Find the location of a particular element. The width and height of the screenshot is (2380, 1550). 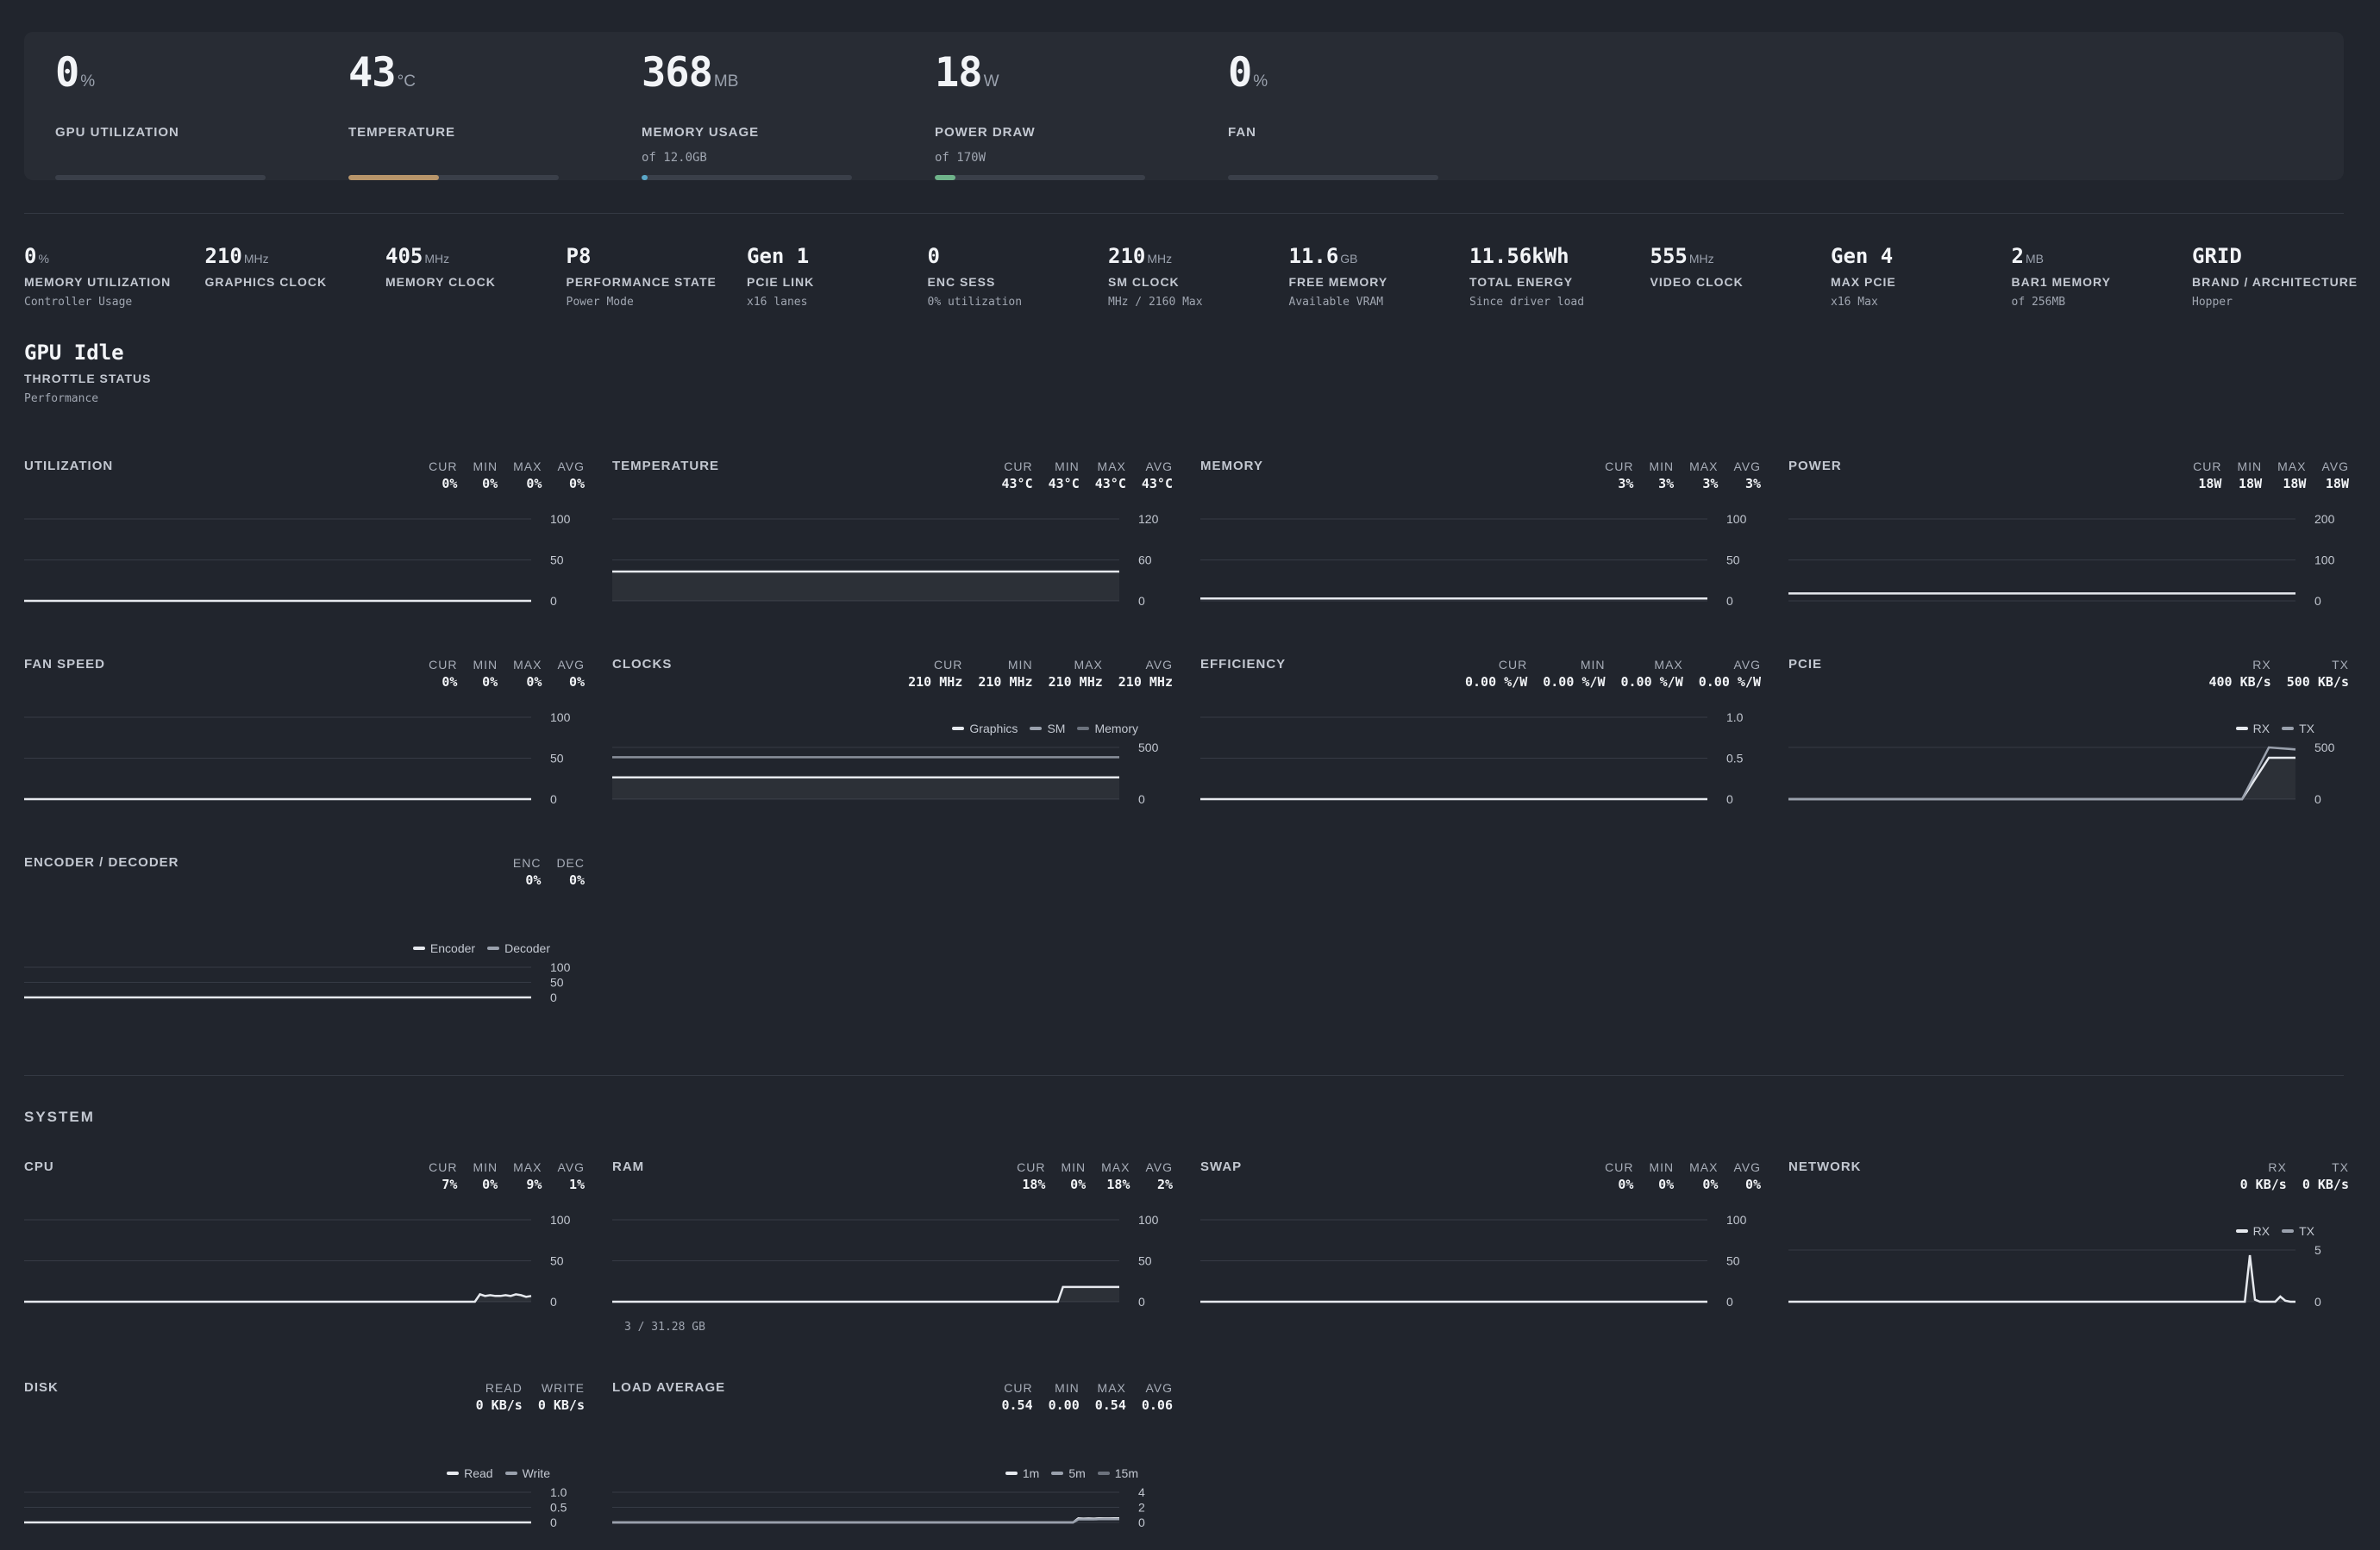

stat-value: 555 MHz is located at coordinates (1739, 256).